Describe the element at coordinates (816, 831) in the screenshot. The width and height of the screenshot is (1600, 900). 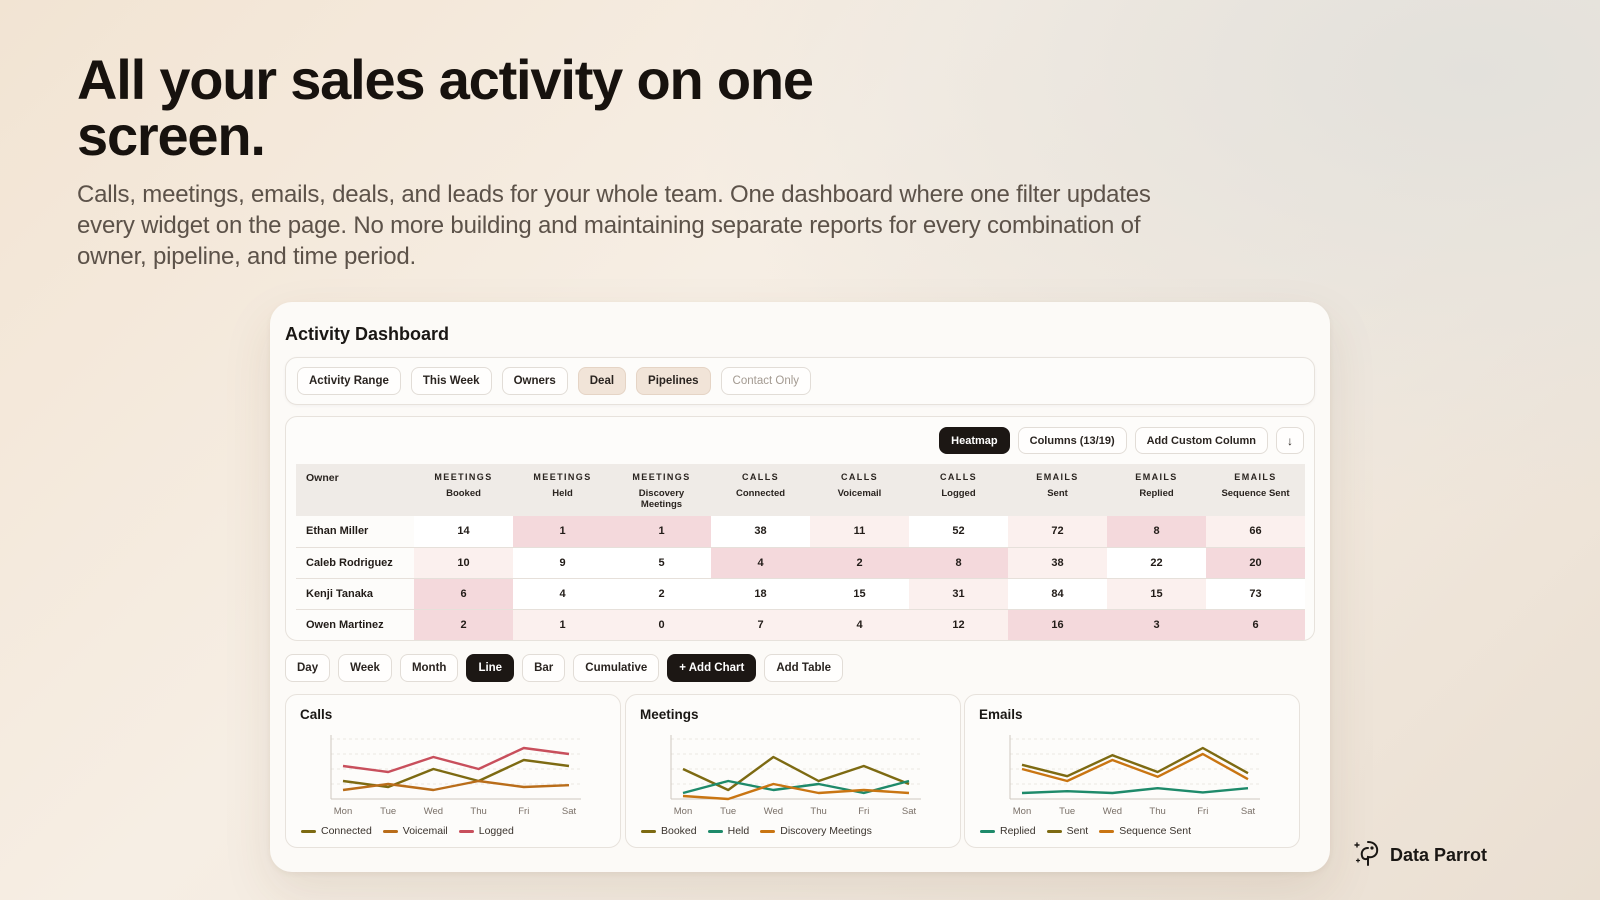
I see `legend-item: Discovery Meetings` at that location.